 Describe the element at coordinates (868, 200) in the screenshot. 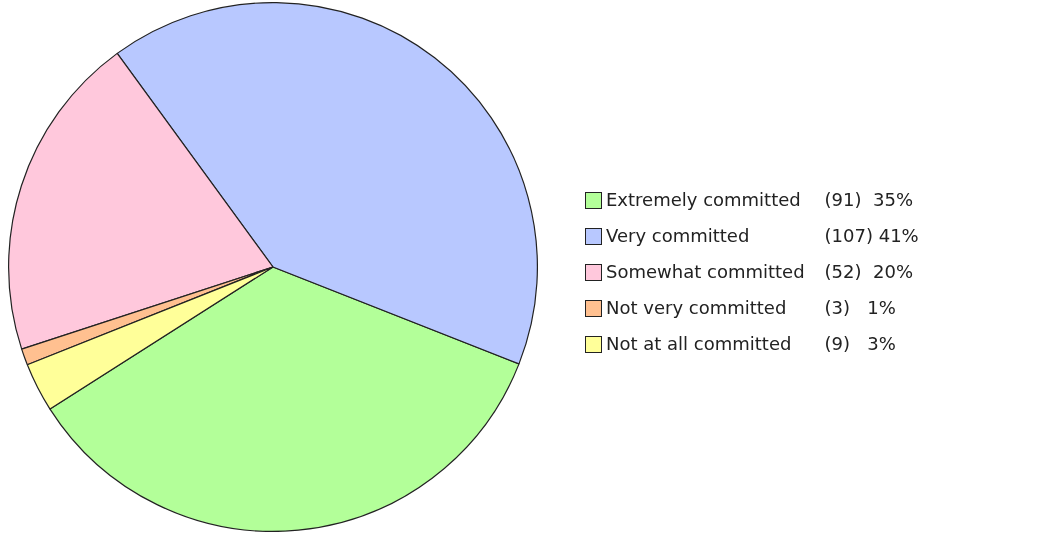

I see `data-label: (91) 35%` at that location.